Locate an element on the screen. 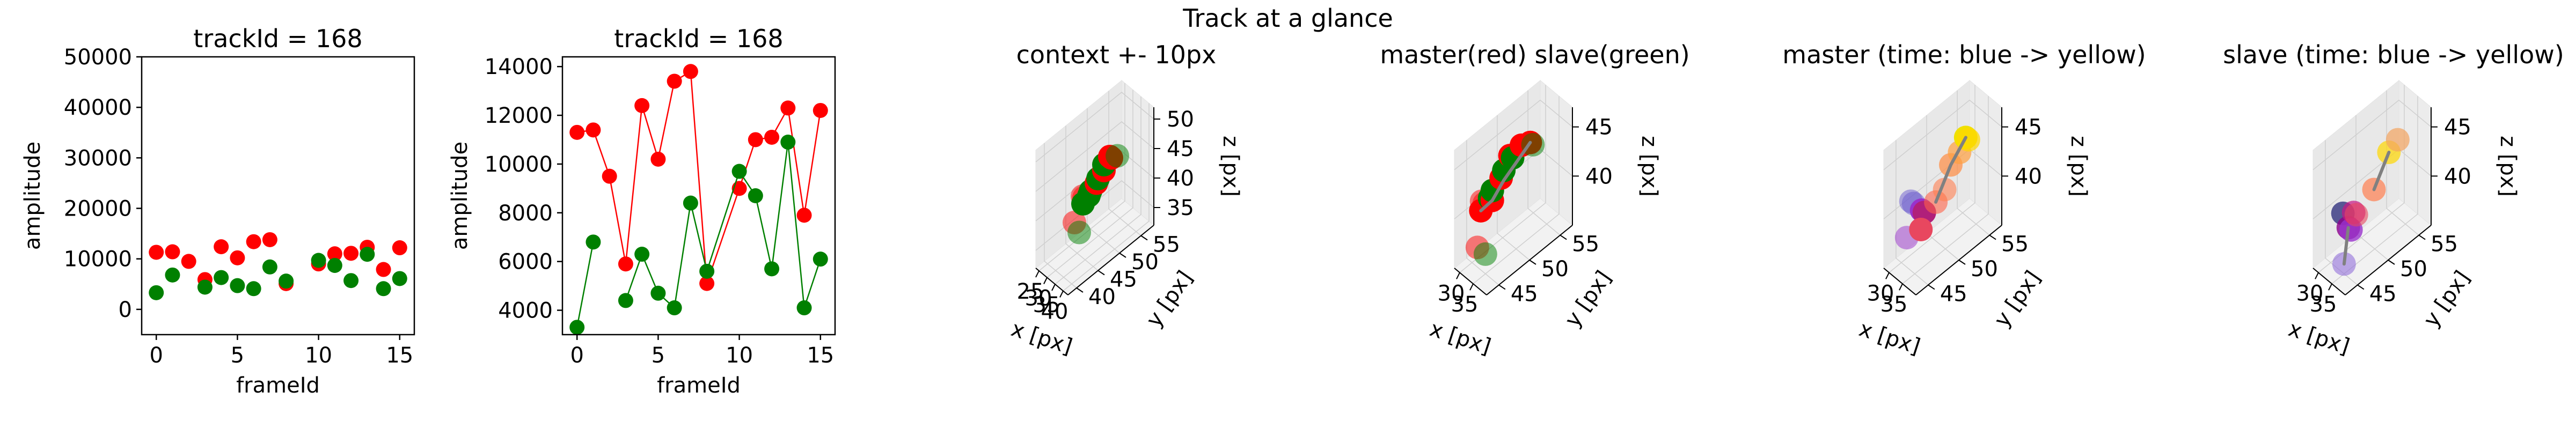  chart-title: slave (time: blue -> yellow) is located at coordinates (2393, 54).